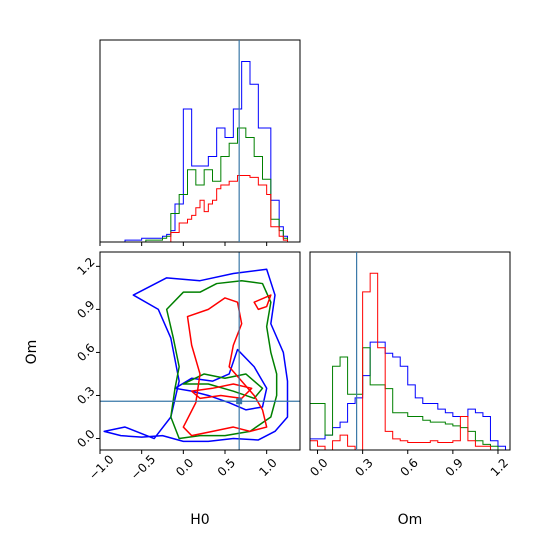  What do you see at coordinates (85, 438) in the screenshot?
I see `y-tick-label: 0.0` at bounding box center [85, 438].